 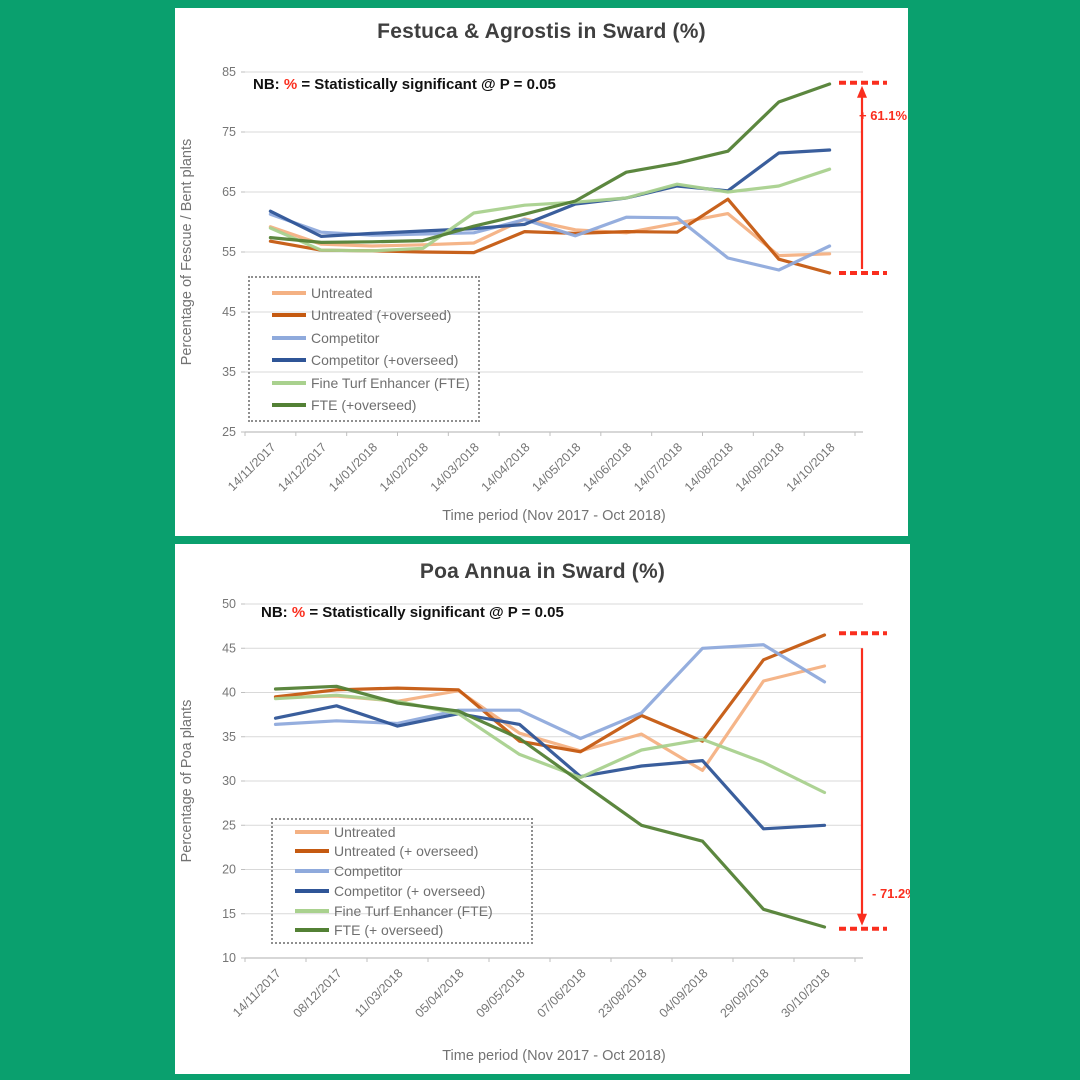 I want to click on chart-title-poa: Poa Annua in Sward (%), so click(x=542, y=571).